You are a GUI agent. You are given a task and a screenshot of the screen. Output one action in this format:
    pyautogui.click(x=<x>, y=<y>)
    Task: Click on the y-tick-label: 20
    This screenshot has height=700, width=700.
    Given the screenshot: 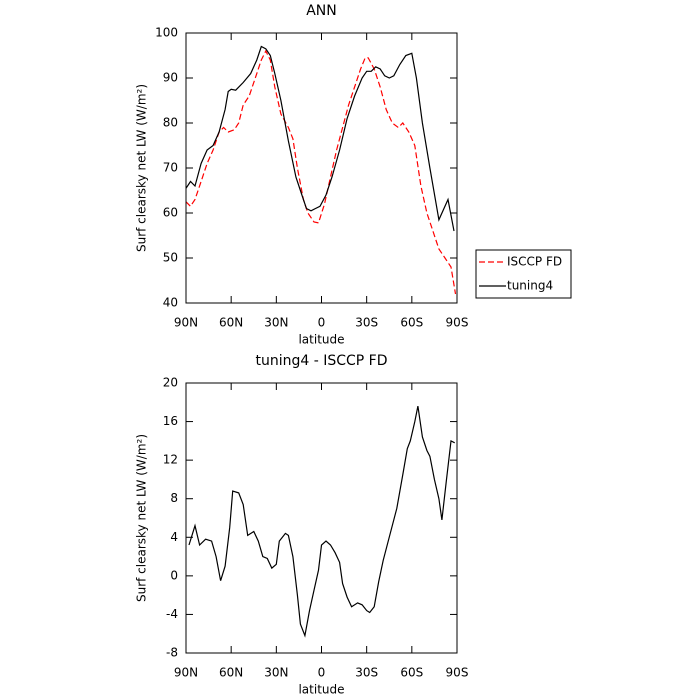 What is the action you would take?
    pyautogui.click(x=170, y=383)
    